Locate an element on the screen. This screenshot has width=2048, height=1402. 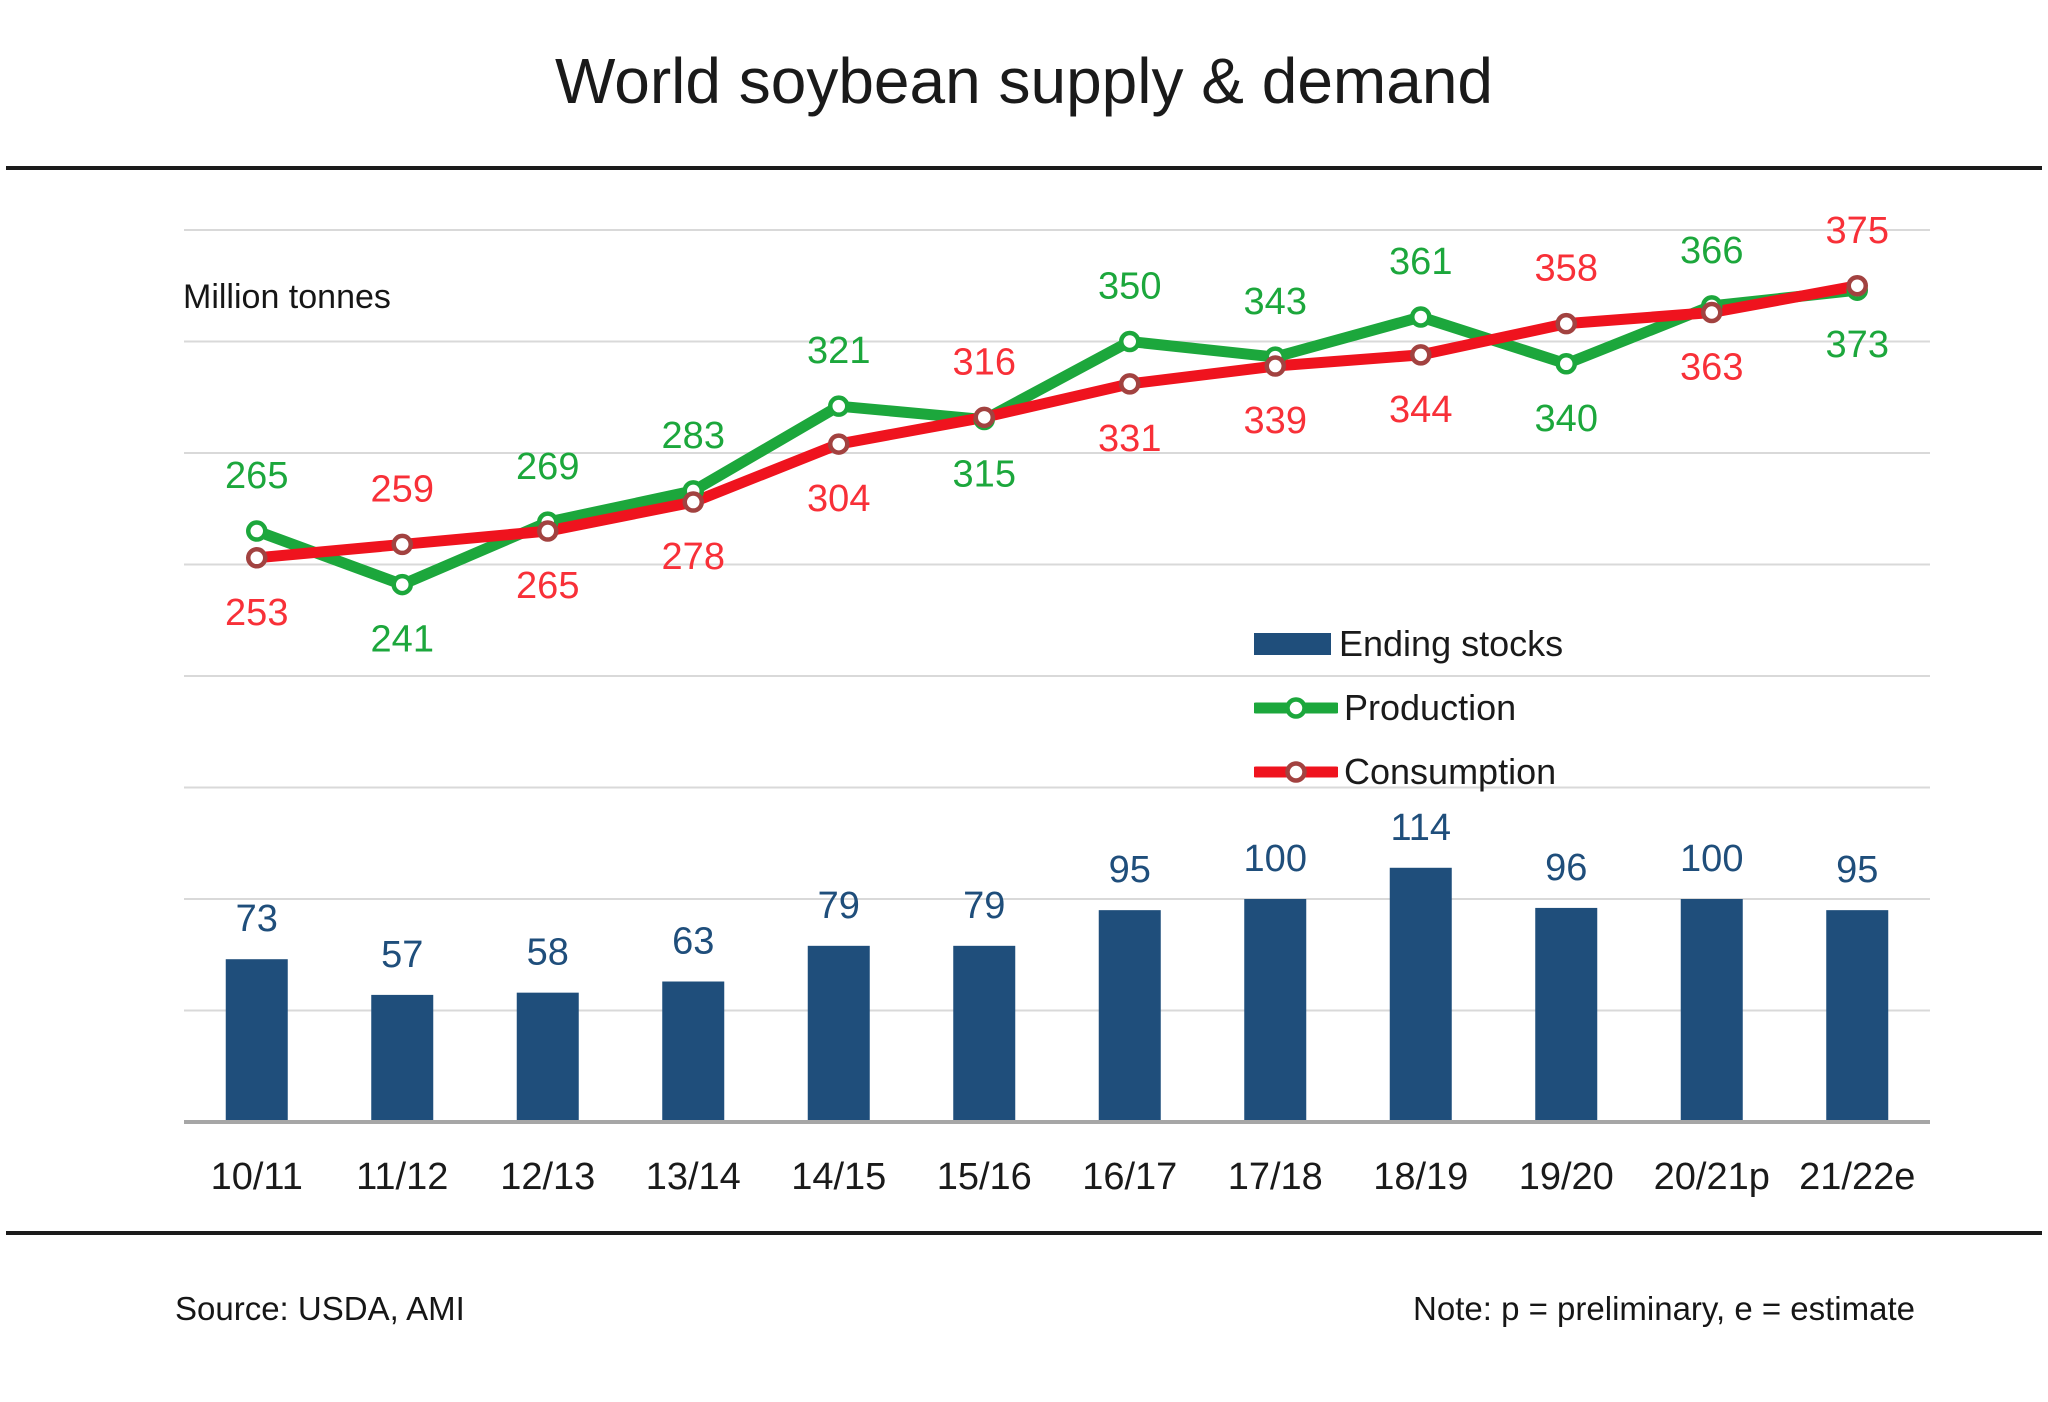
ending-stocks-value-label: 114 is located at coordinates (1420, 828).